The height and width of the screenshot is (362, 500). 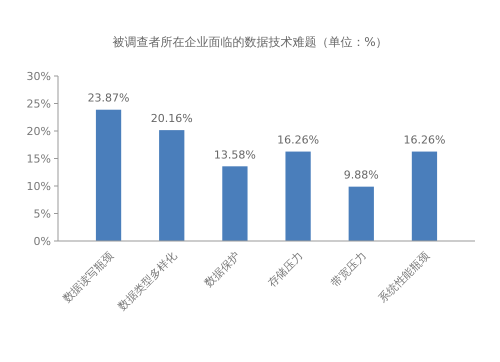 What do you see at coordinates (148, 281) in the screenshot?
I see `x-tick-label: 数据类型多样化` at bounding box center [148, 281].